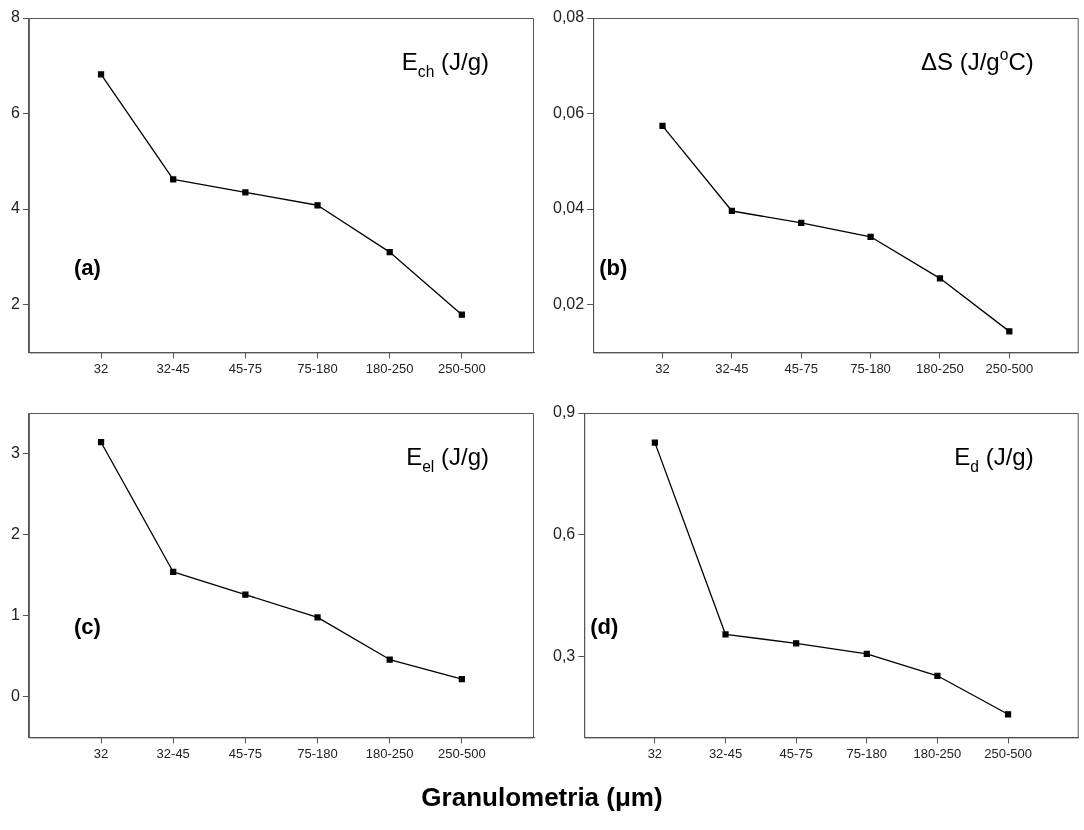 This screenshot has height=830, width=1084. I want to click on annotation: (c), so click(87, 626).